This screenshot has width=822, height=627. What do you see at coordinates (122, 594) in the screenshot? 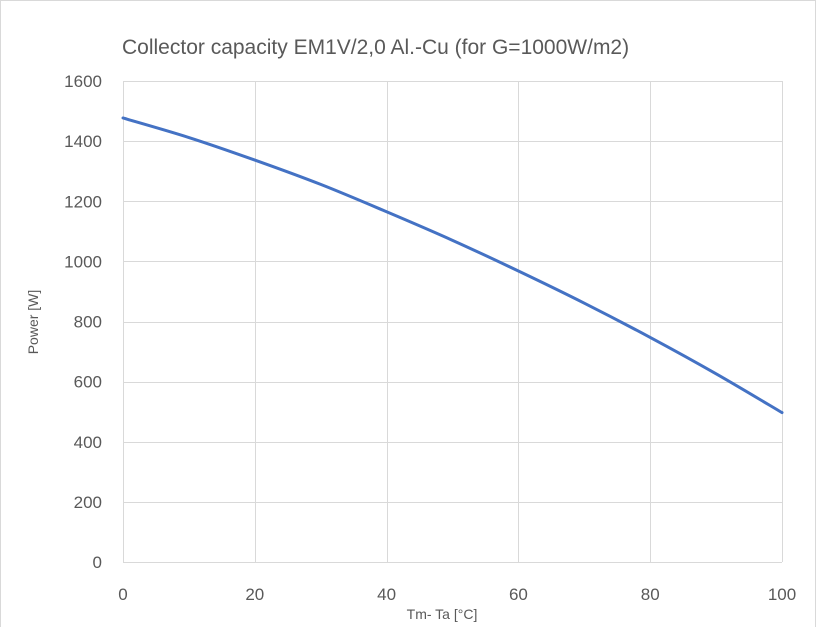
I see `x-tick-label: 0` at bounding box center [122, 594].